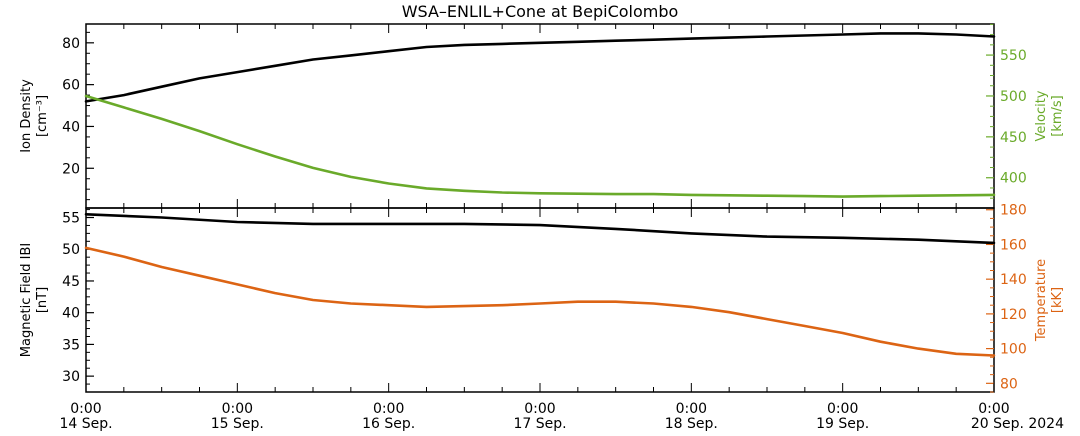 Image resolution: width=1080 pixels, height=436 pixels. Describe the element at coordinates (540, 11) in the screenshot. I see `chart-title: WSA–ENLIL+Cone at BepiColombo` at that location.